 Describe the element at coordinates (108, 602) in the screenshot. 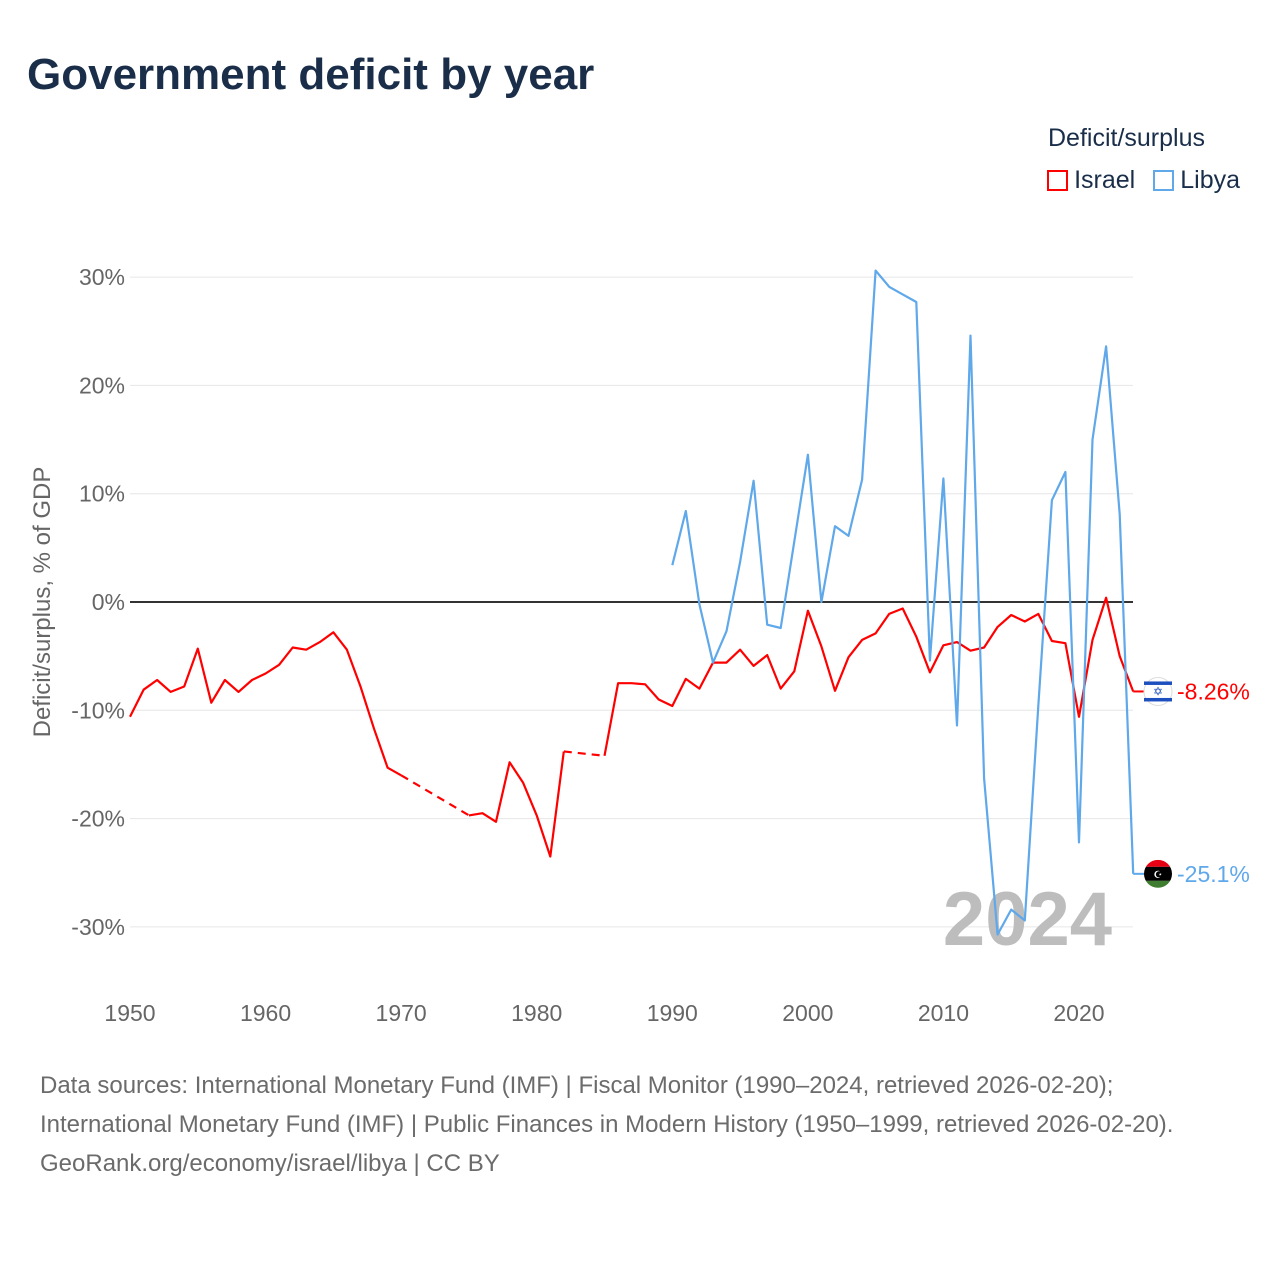

I see `y-tick-label: 0%` at that location.